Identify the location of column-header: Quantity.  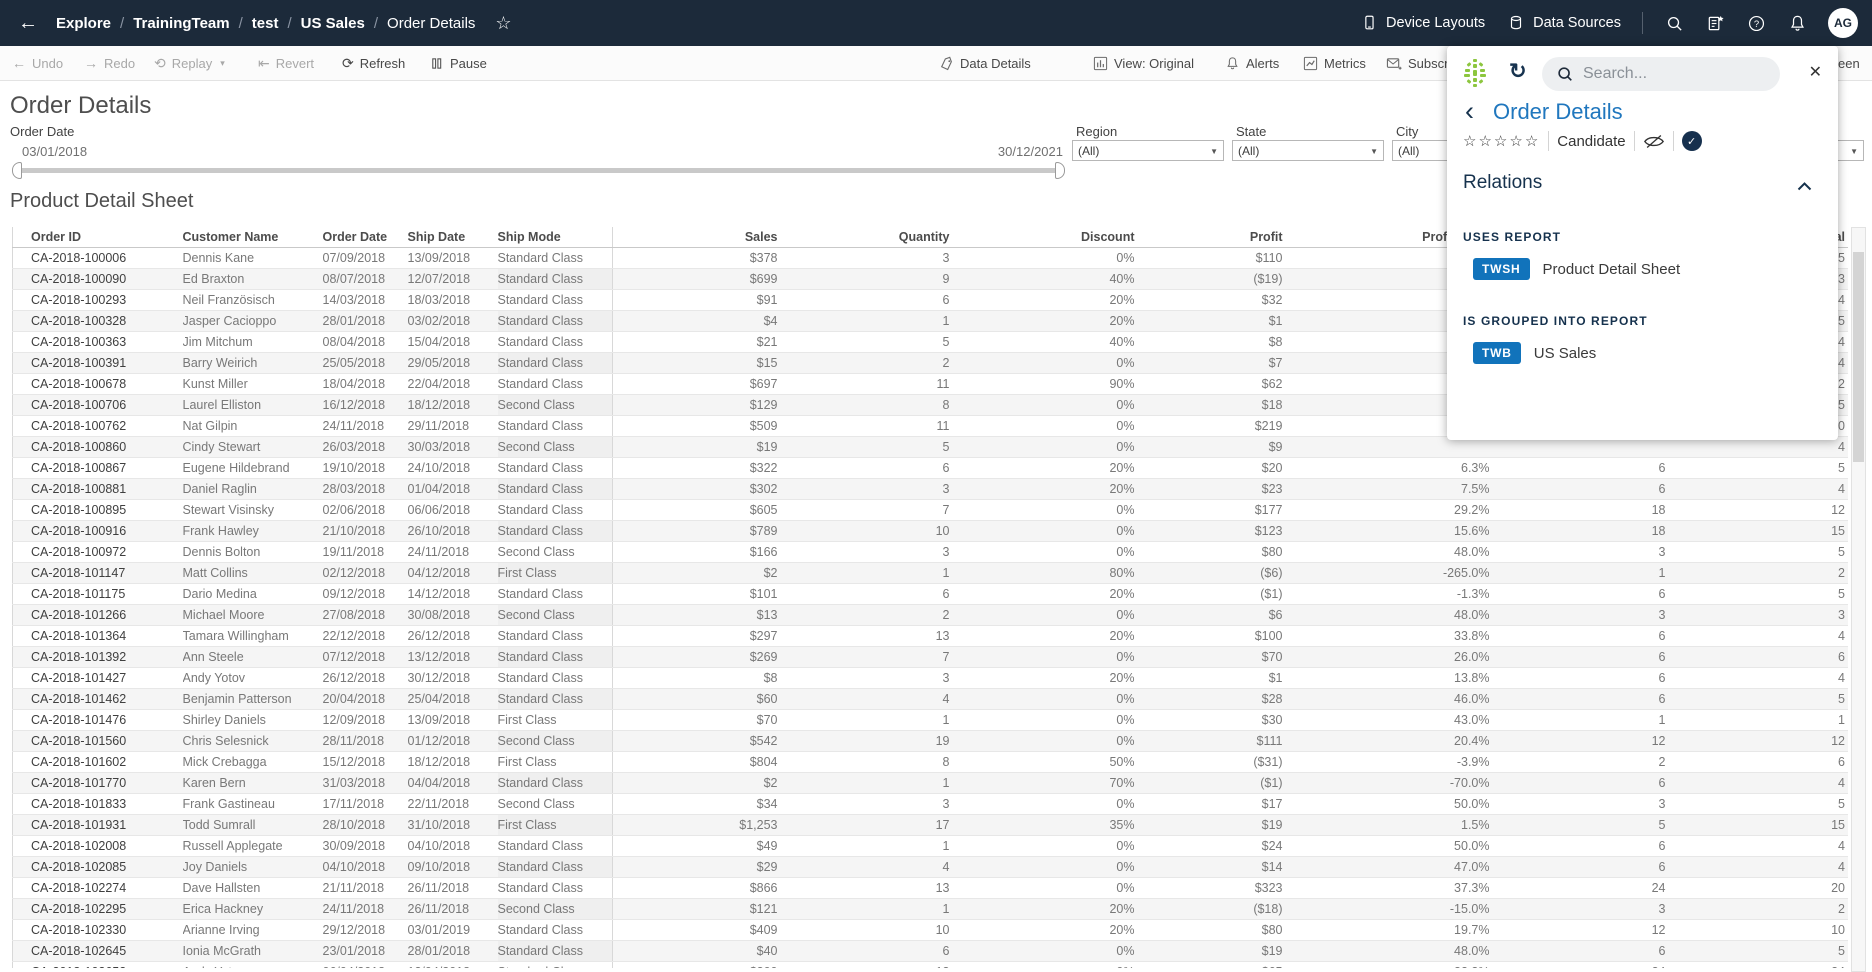
(866, 237).